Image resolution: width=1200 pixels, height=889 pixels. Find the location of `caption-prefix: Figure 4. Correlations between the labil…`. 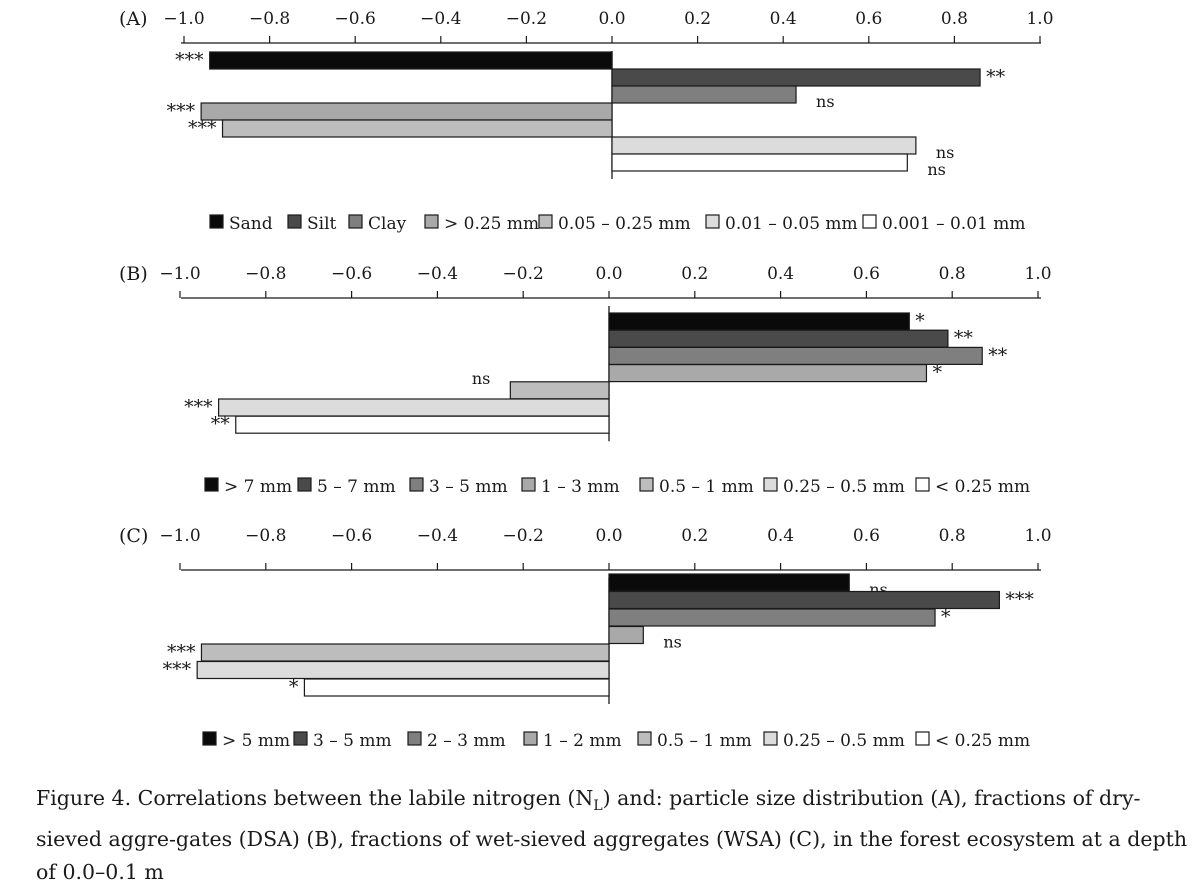

caption-prefix: Figure 4. Correlations between the labil… is located at coordinates (315, 798).